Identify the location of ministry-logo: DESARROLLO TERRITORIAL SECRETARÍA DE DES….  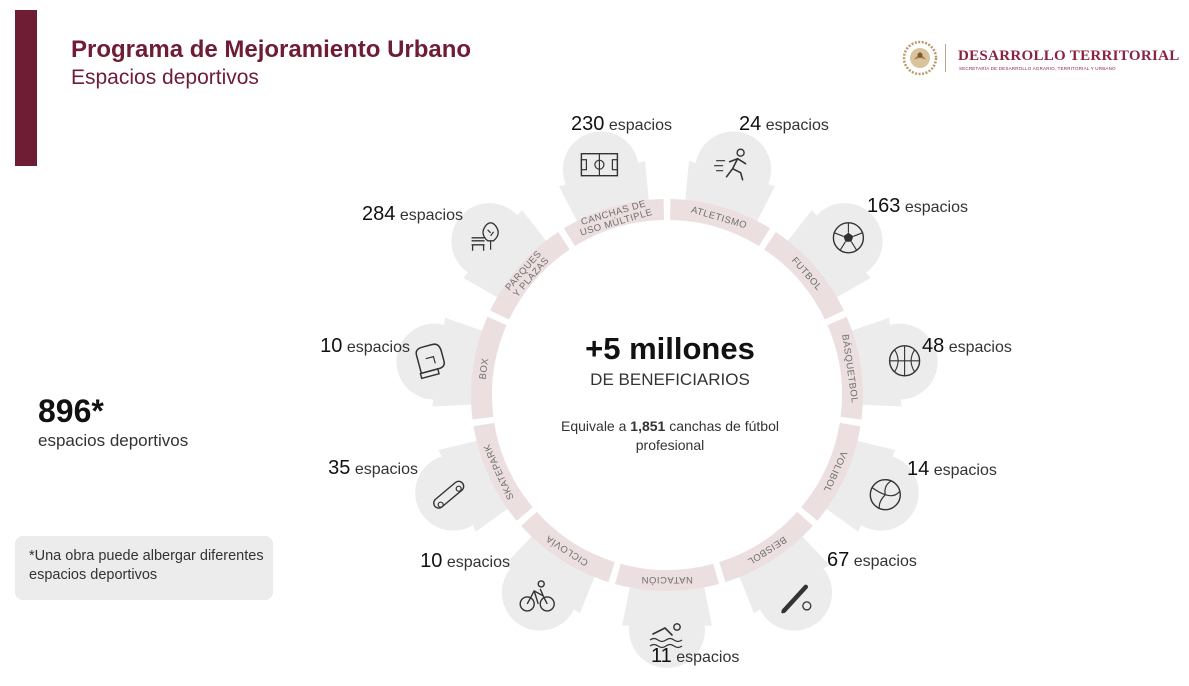
(1044, 58).